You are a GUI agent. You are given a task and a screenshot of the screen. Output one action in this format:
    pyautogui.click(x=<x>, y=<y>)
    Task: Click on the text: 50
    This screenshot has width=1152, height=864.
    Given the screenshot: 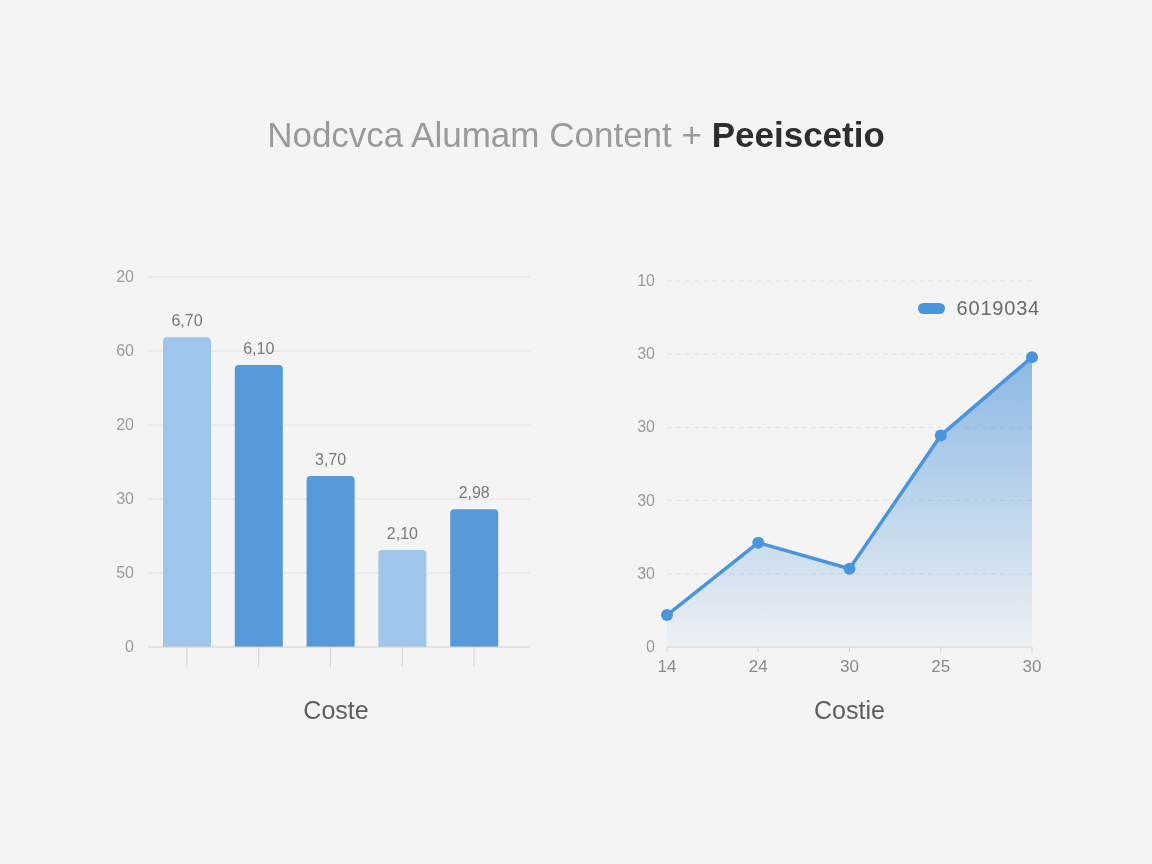 What is the action you would take?
    pyautogui.click(x=125, y=572)
    